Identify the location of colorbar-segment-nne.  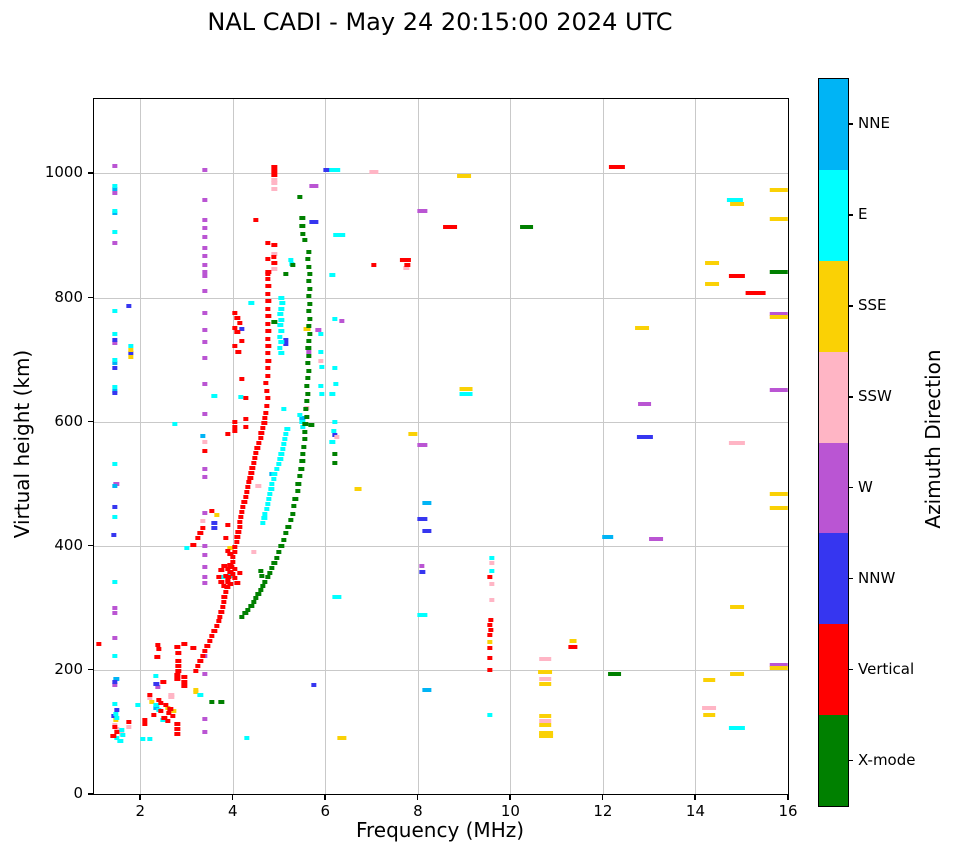
(833, 124).